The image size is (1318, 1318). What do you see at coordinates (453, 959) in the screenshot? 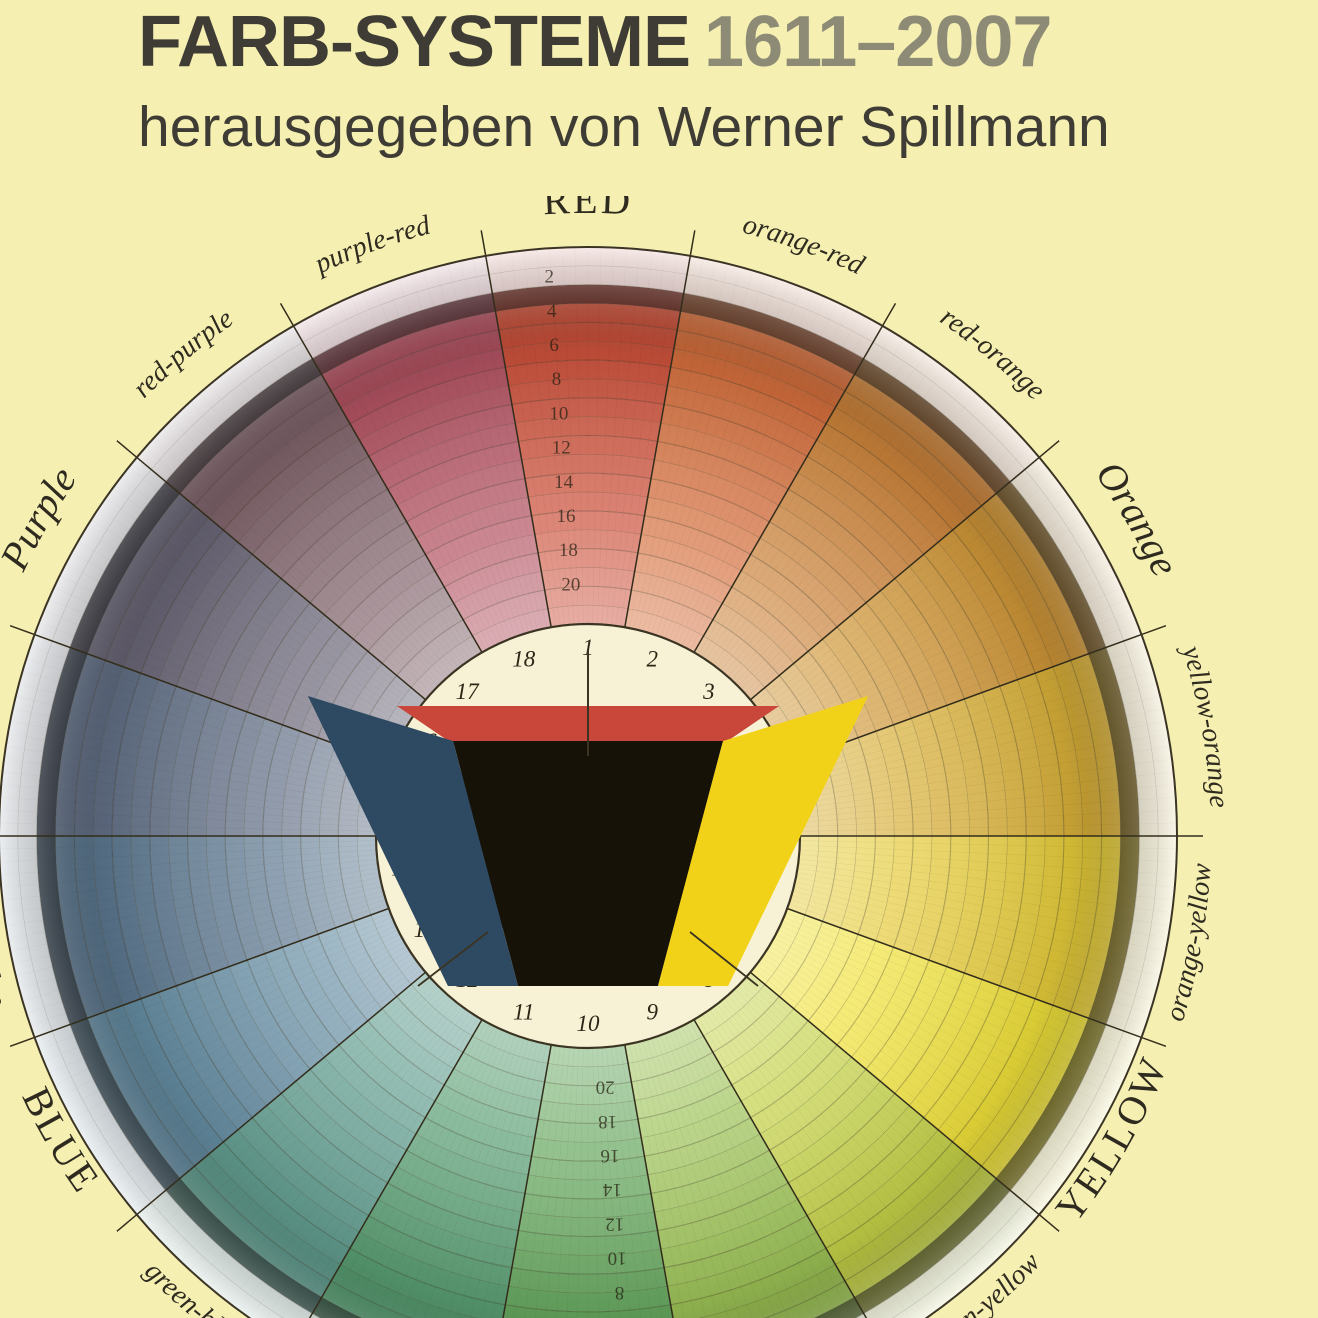
I see `pointer-line-left` at bounding box center [453, 959].